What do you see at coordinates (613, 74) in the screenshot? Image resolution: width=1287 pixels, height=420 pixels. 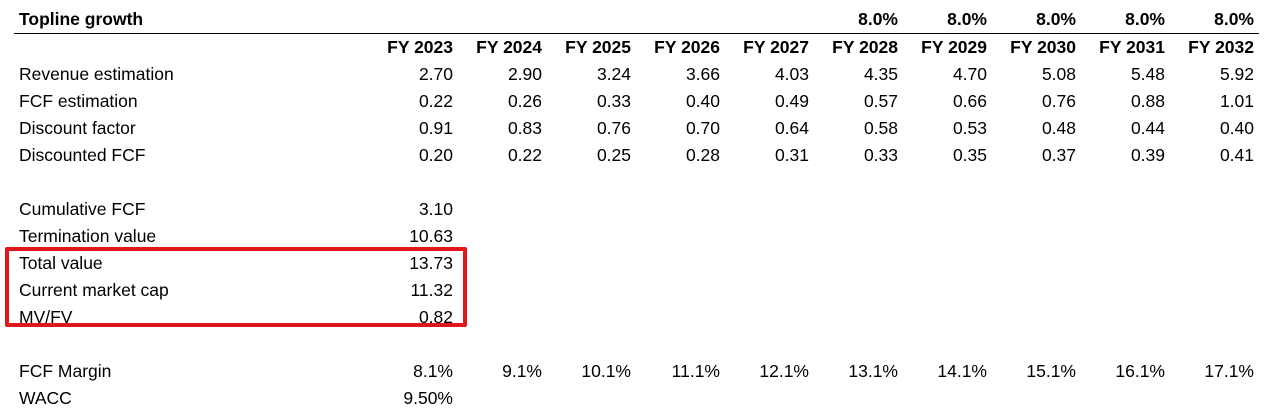 I see `value-cell: 3.24` at bounding box center [613, 74].